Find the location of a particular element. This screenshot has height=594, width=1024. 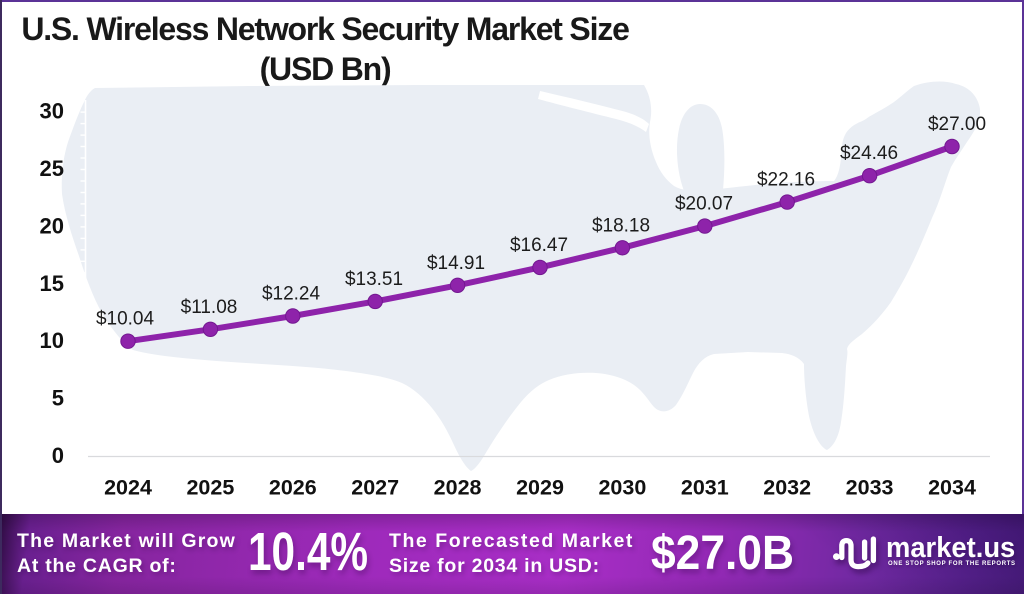

svg-text: $18.18 is located at coordinates (621, 225).